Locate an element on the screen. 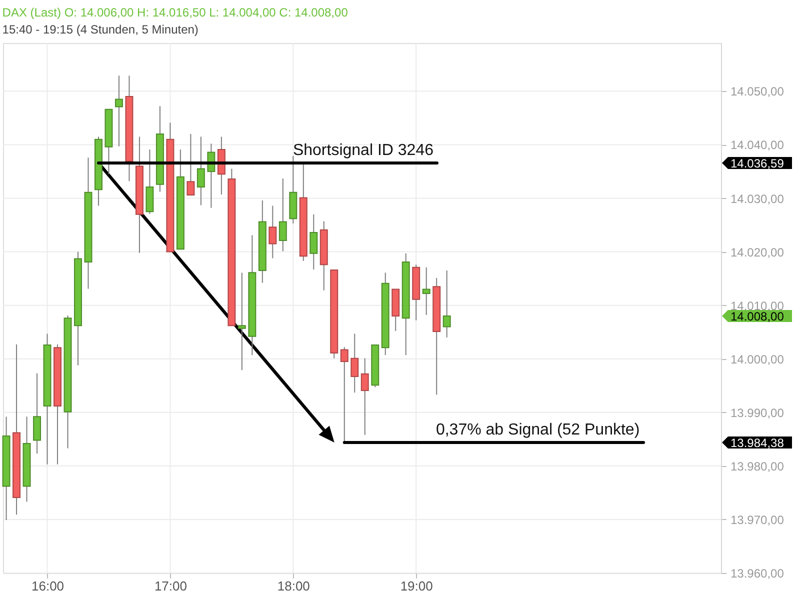 The width and height of the screenshot is (800, 600). chart-subtitle: 15:40 - 19:15 (4 Stunden, 5 Minuten) is located at coordinates (100, 29).